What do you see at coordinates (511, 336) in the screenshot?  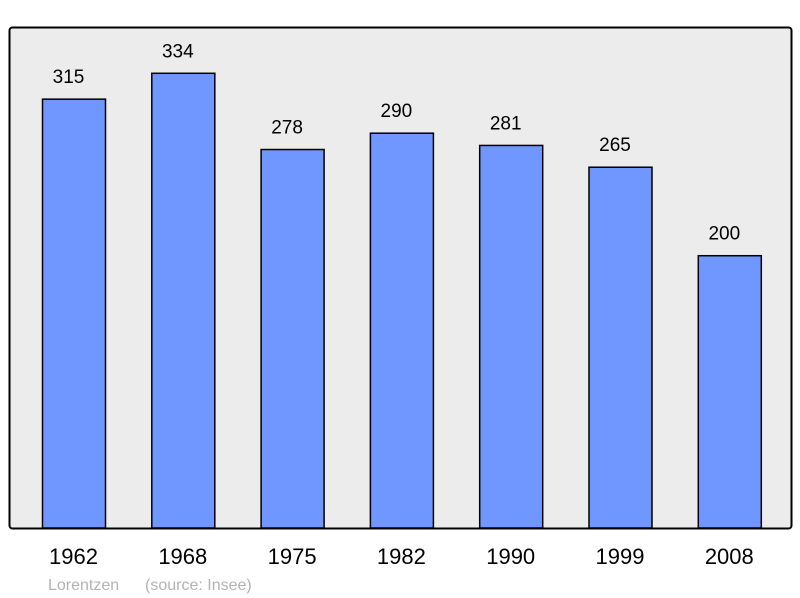 I see `bar-1990` at bounding box center [511, 336].